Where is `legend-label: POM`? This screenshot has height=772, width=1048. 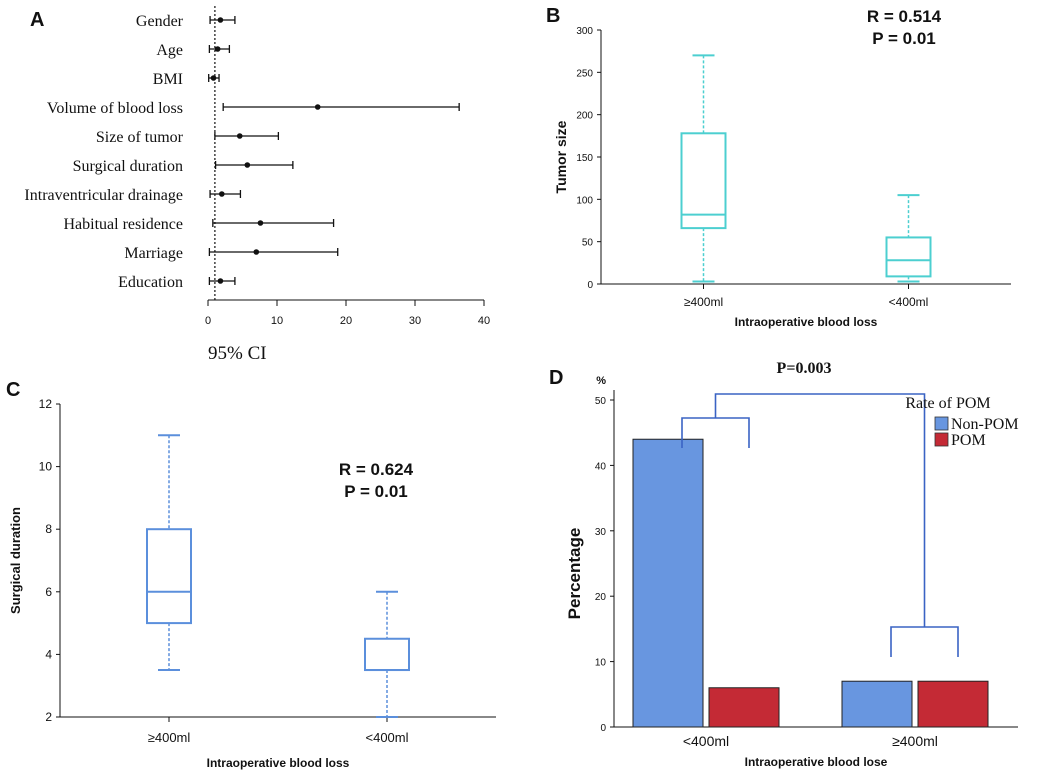 legend-label: POM is located at coordinates (968, 440).